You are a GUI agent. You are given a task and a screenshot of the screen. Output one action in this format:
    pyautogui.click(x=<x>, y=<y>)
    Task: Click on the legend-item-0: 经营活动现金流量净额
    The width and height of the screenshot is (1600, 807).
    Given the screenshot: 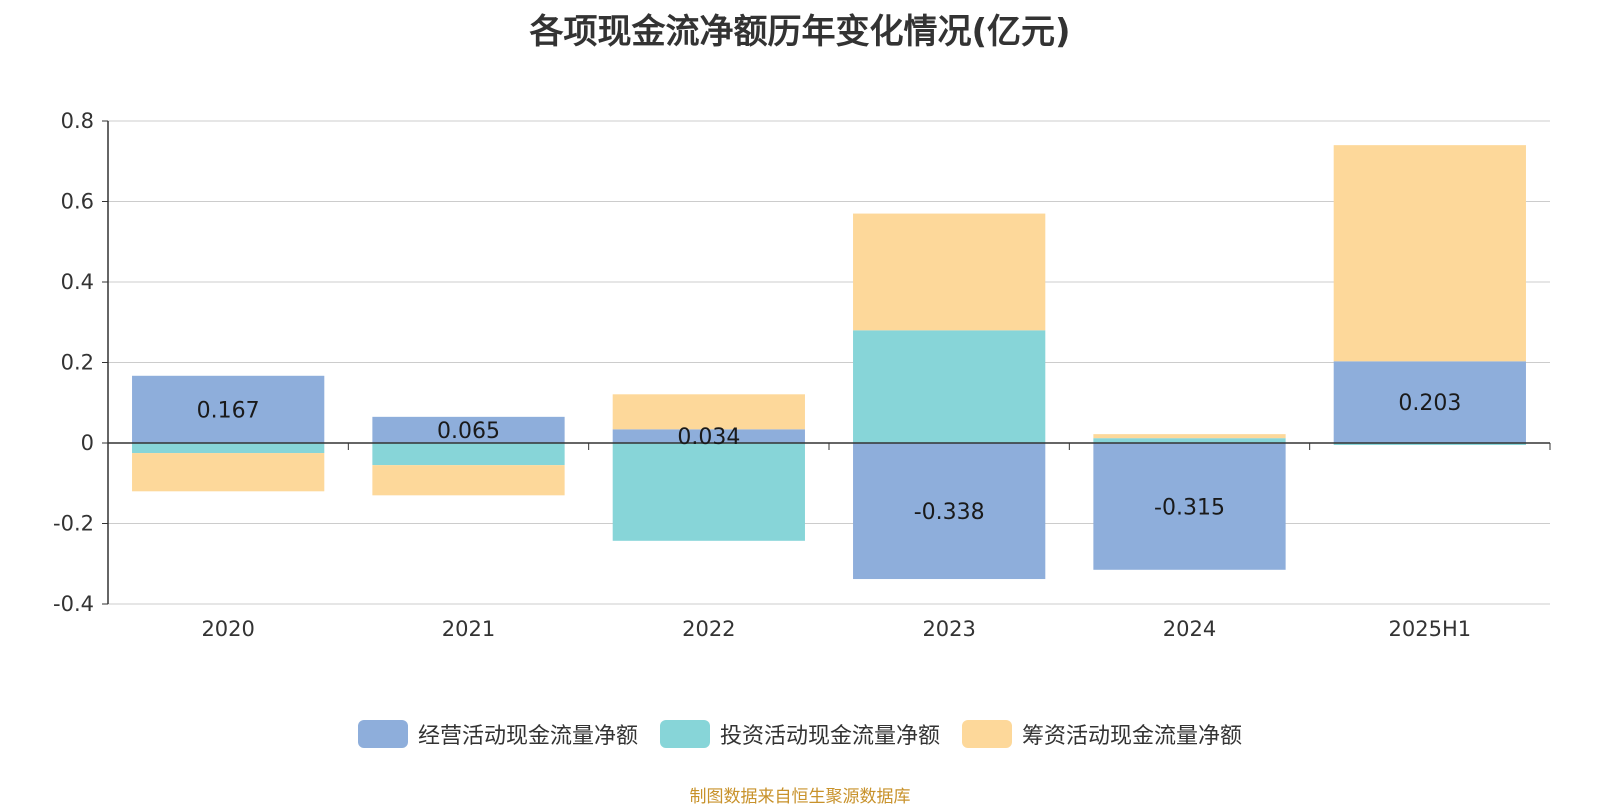 What is the action you would take?
    pyautogui.click(x=497, y=734)
    